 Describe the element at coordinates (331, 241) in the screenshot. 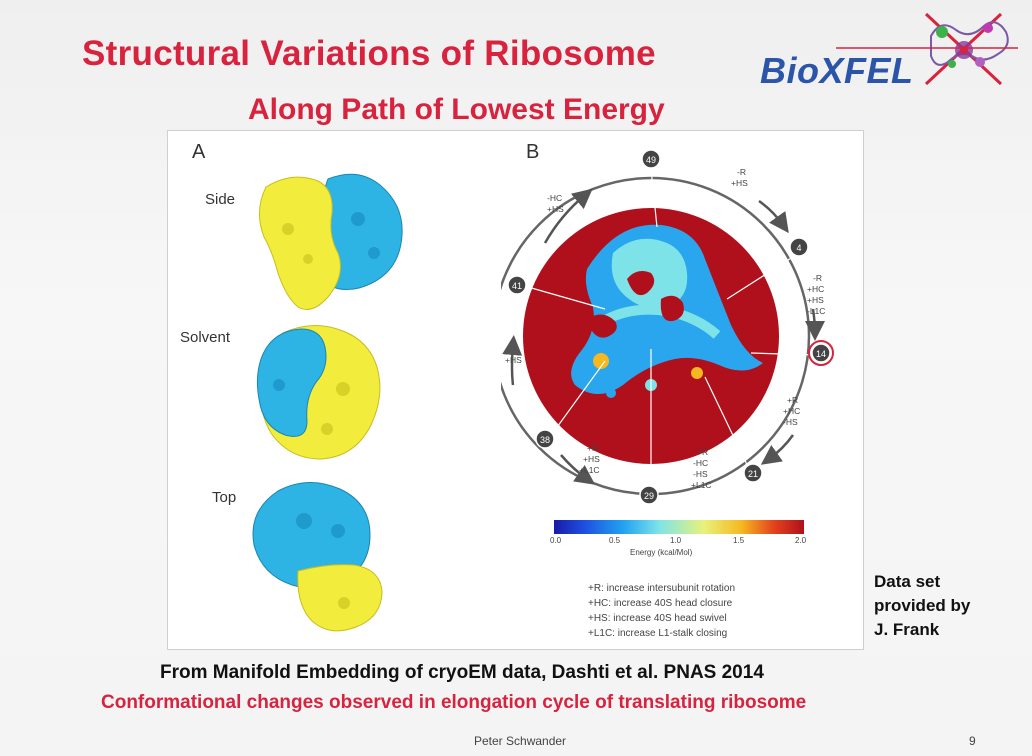

I see `ribosome-side-view` at that location.